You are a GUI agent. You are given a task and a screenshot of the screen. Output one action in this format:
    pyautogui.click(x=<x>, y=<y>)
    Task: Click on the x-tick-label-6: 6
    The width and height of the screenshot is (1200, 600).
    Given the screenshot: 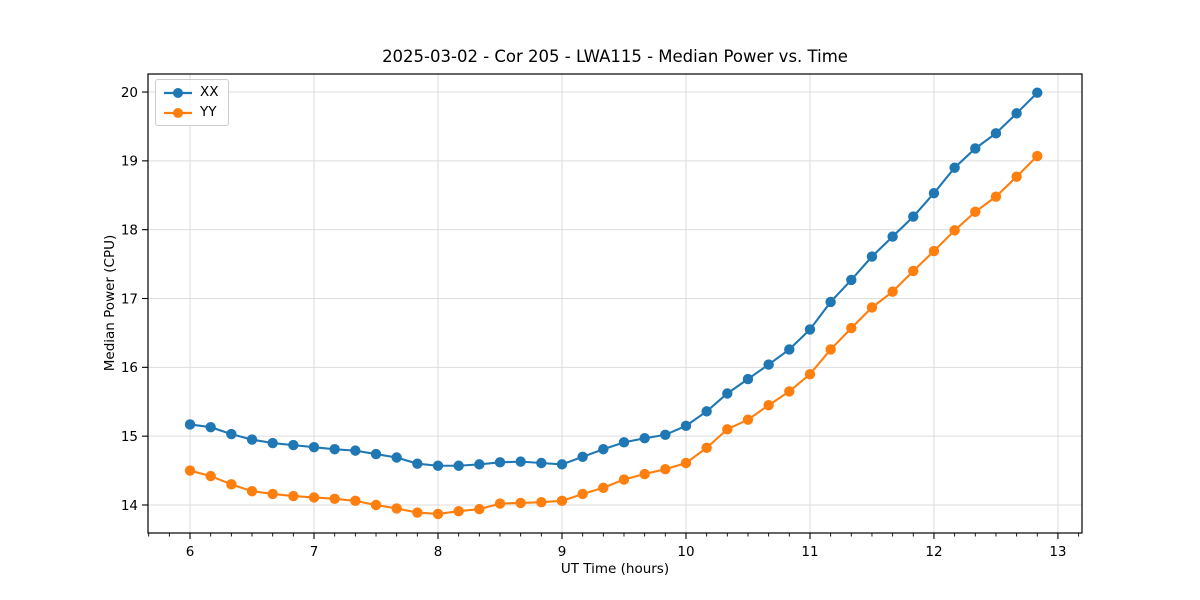 What is the action you would take?
    pyautogui.click(x=190, y=552)
    